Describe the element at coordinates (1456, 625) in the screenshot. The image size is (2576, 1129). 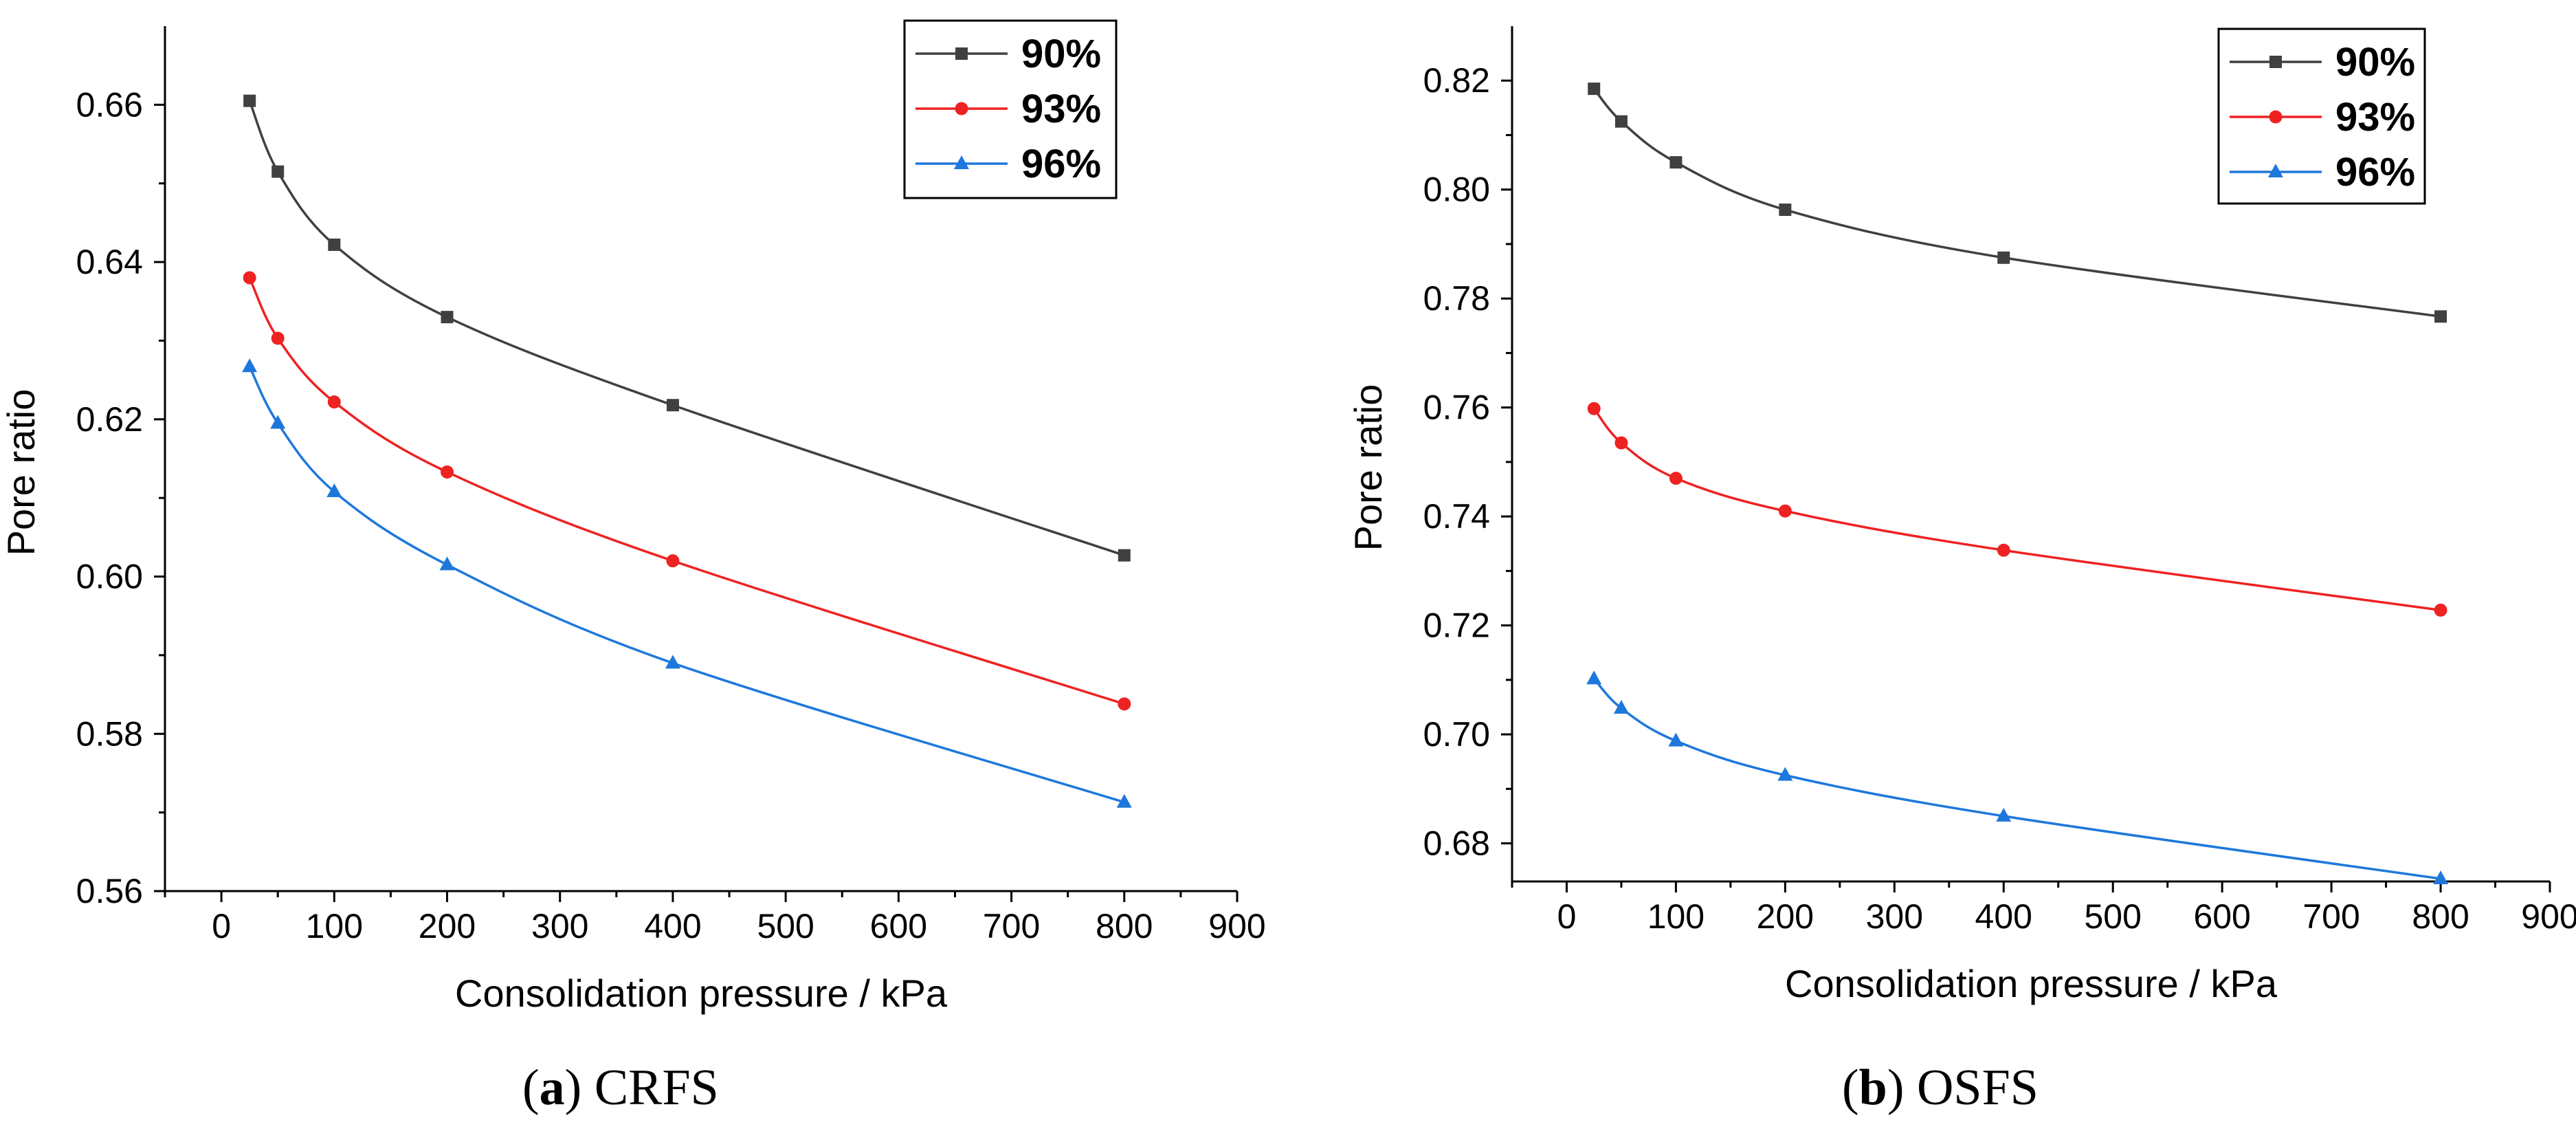
I see `y-tick-label: 0.72` at that location.